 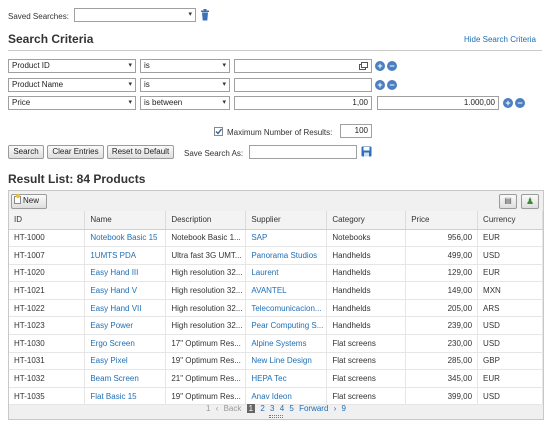 What do you see at coordinates (125, 396) in the screenshot?
I see `cell-name: Flat Basic 15` at bounding box center [125, 396].